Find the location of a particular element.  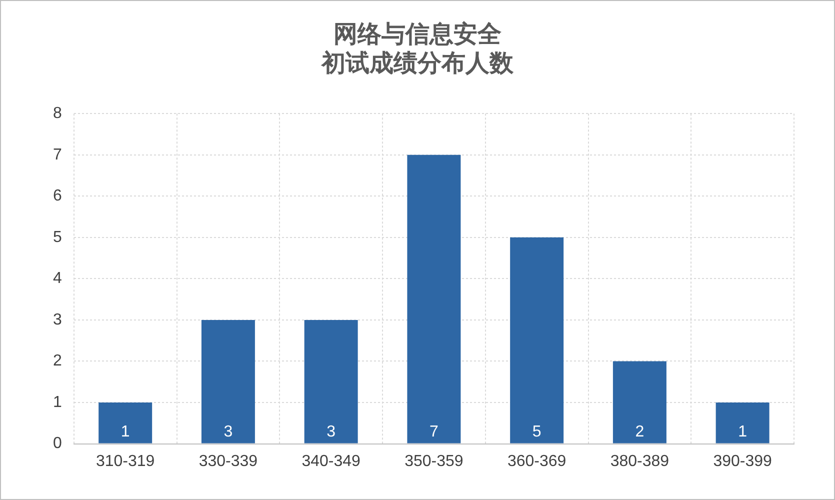

y-tick-label: 5 is located at coordinates (57, 237).